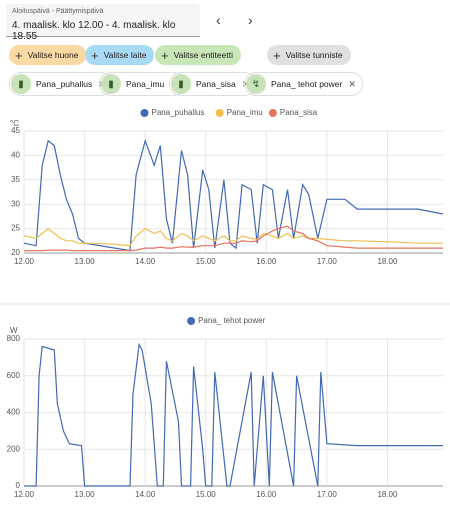 The width and height of the screenshot is (450, 516). I want to click on y-tick-label: 800, so click(14, 338).